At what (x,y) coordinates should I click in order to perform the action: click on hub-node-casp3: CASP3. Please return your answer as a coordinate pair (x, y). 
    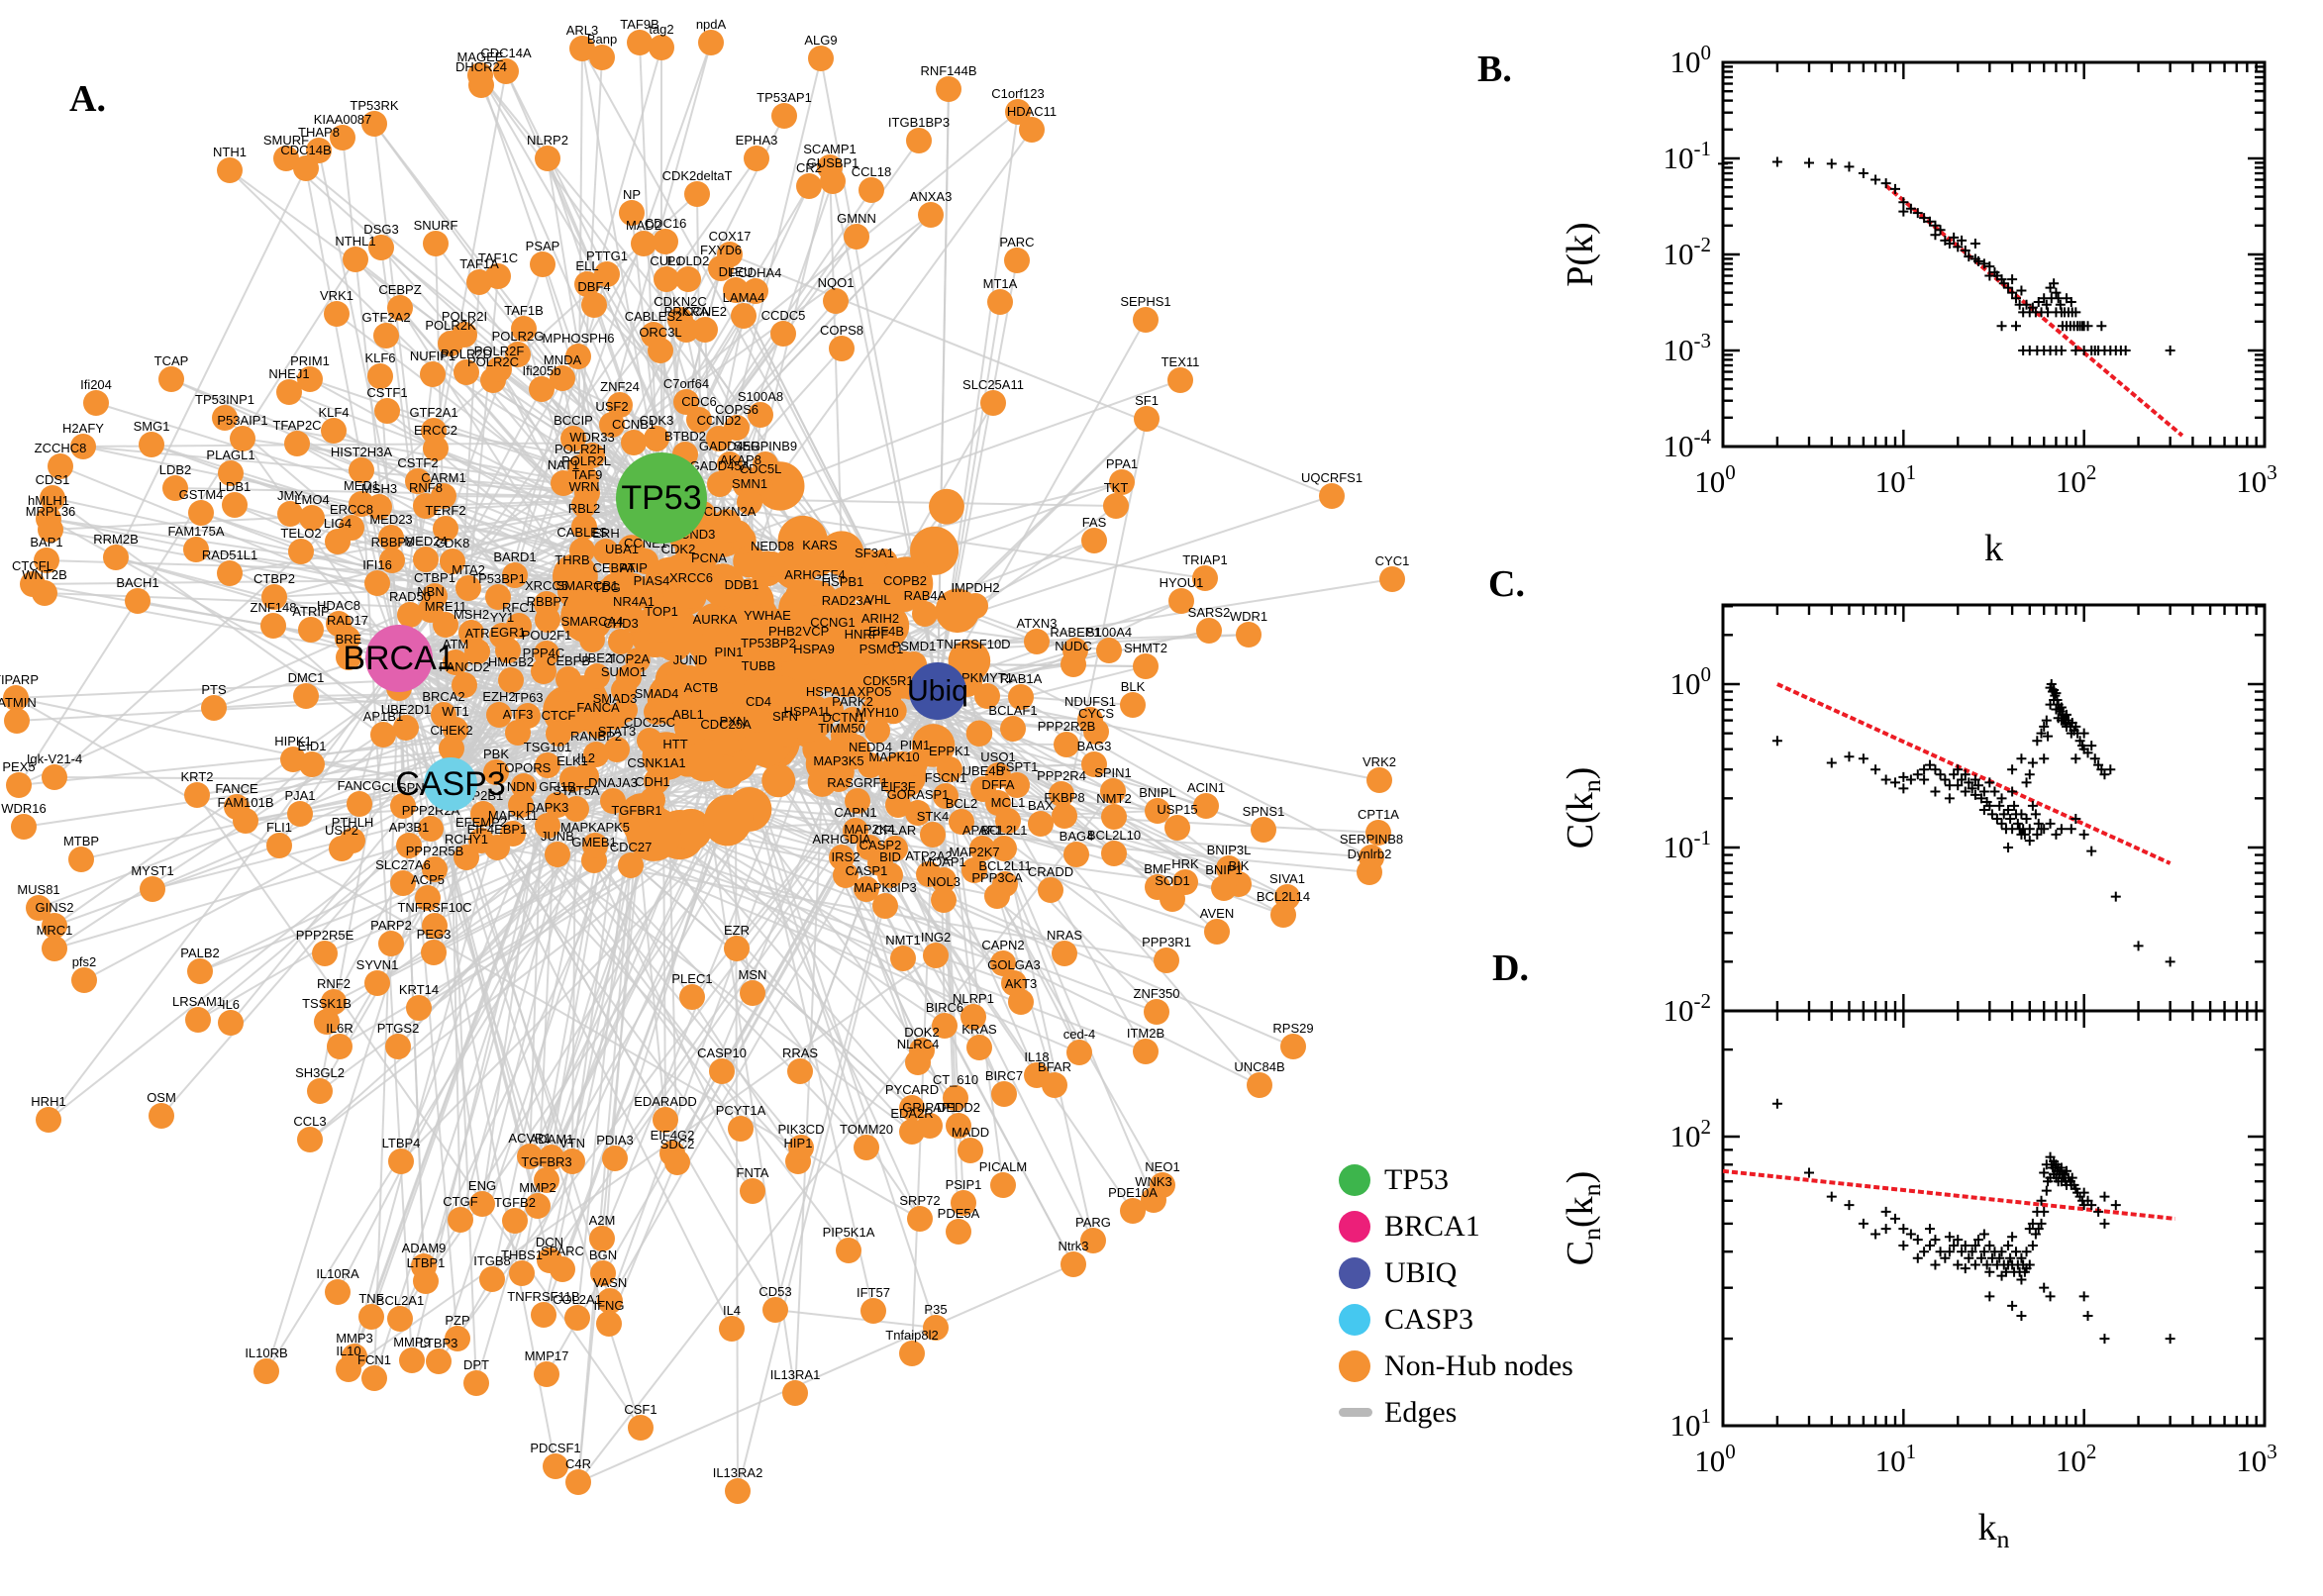
    Looking at the image, I should click on (450, 784).